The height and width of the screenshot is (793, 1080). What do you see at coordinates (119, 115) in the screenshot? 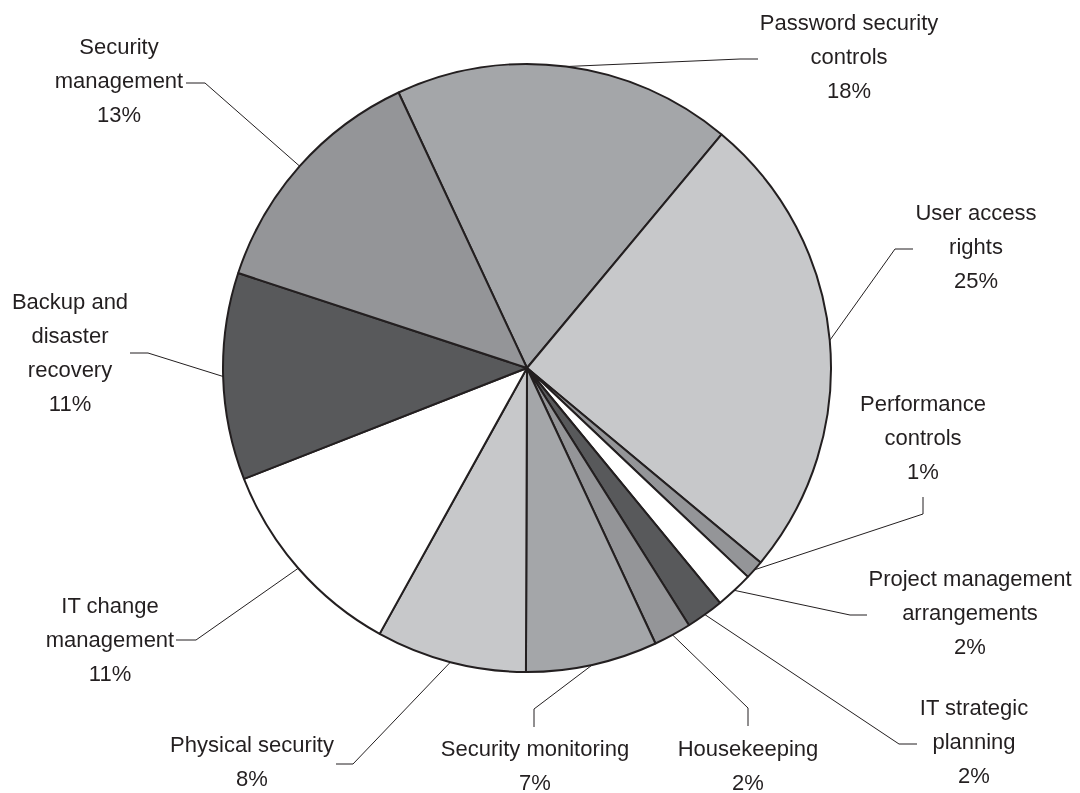
I see `data-label: 13%` at bounding box center [119, 115].